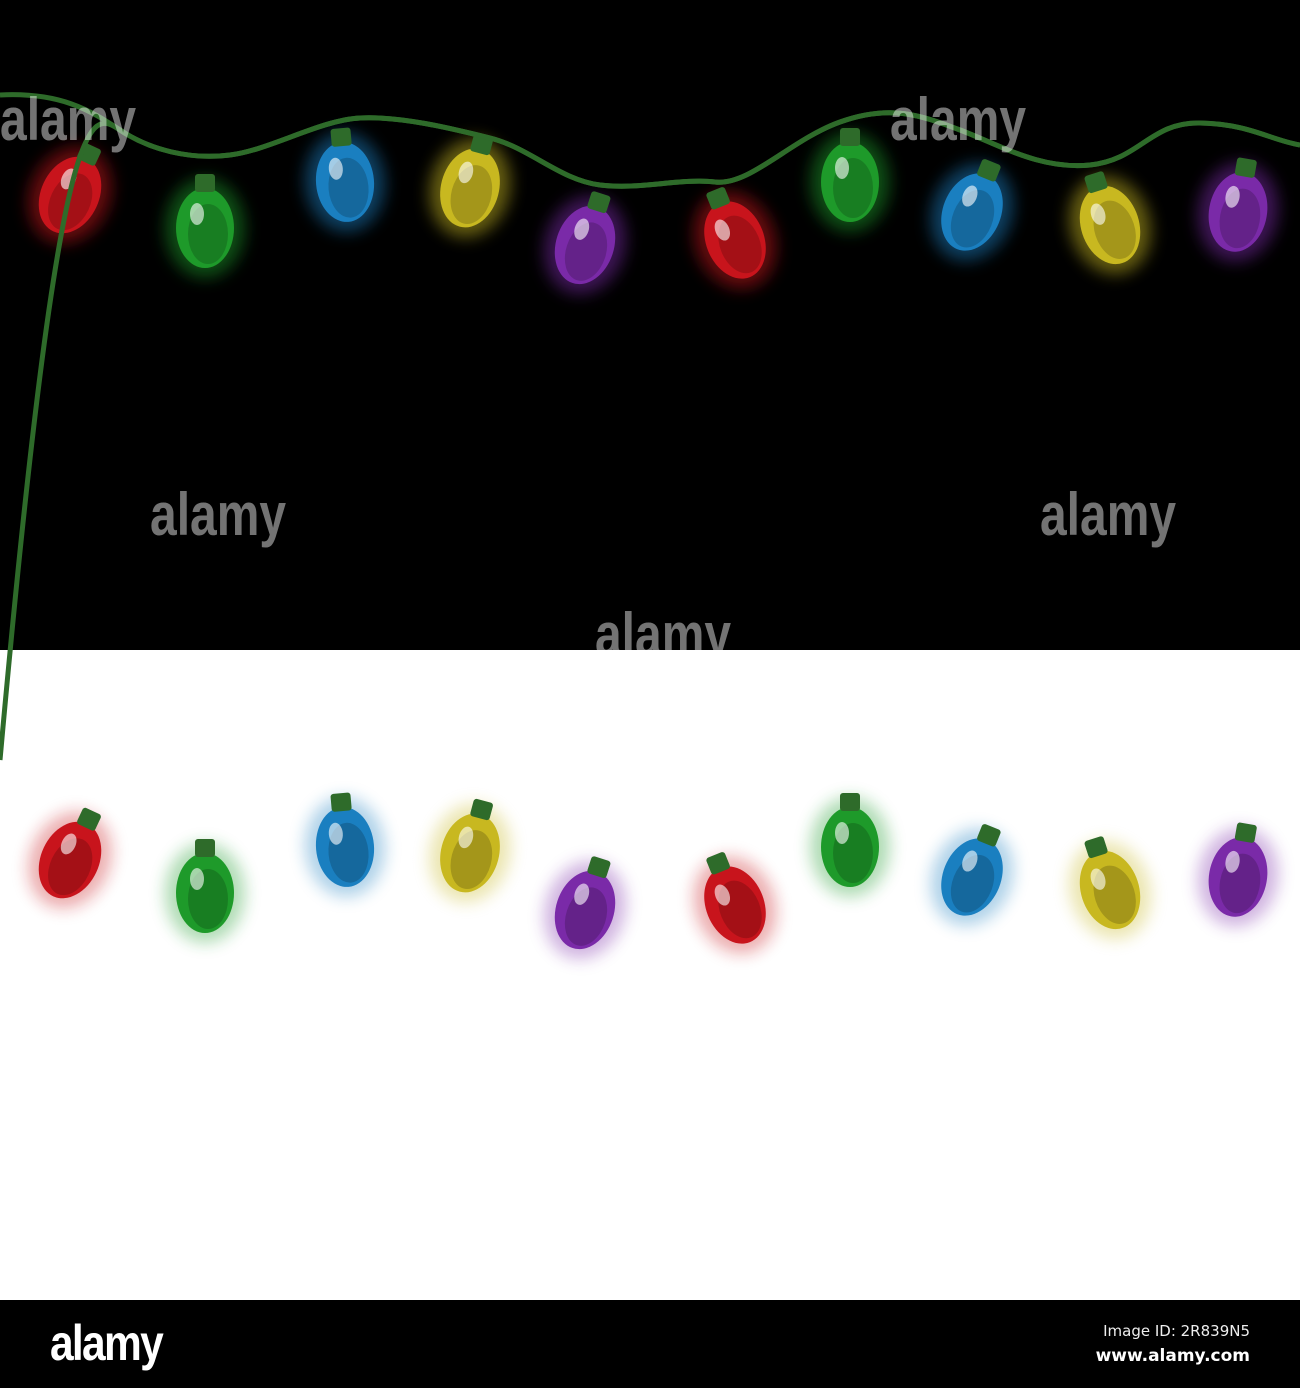 Image resolution: width=1300 pixels, height=1388 pixels. I want to click on site-url: www.alamy.com, so click(1172, 1356).